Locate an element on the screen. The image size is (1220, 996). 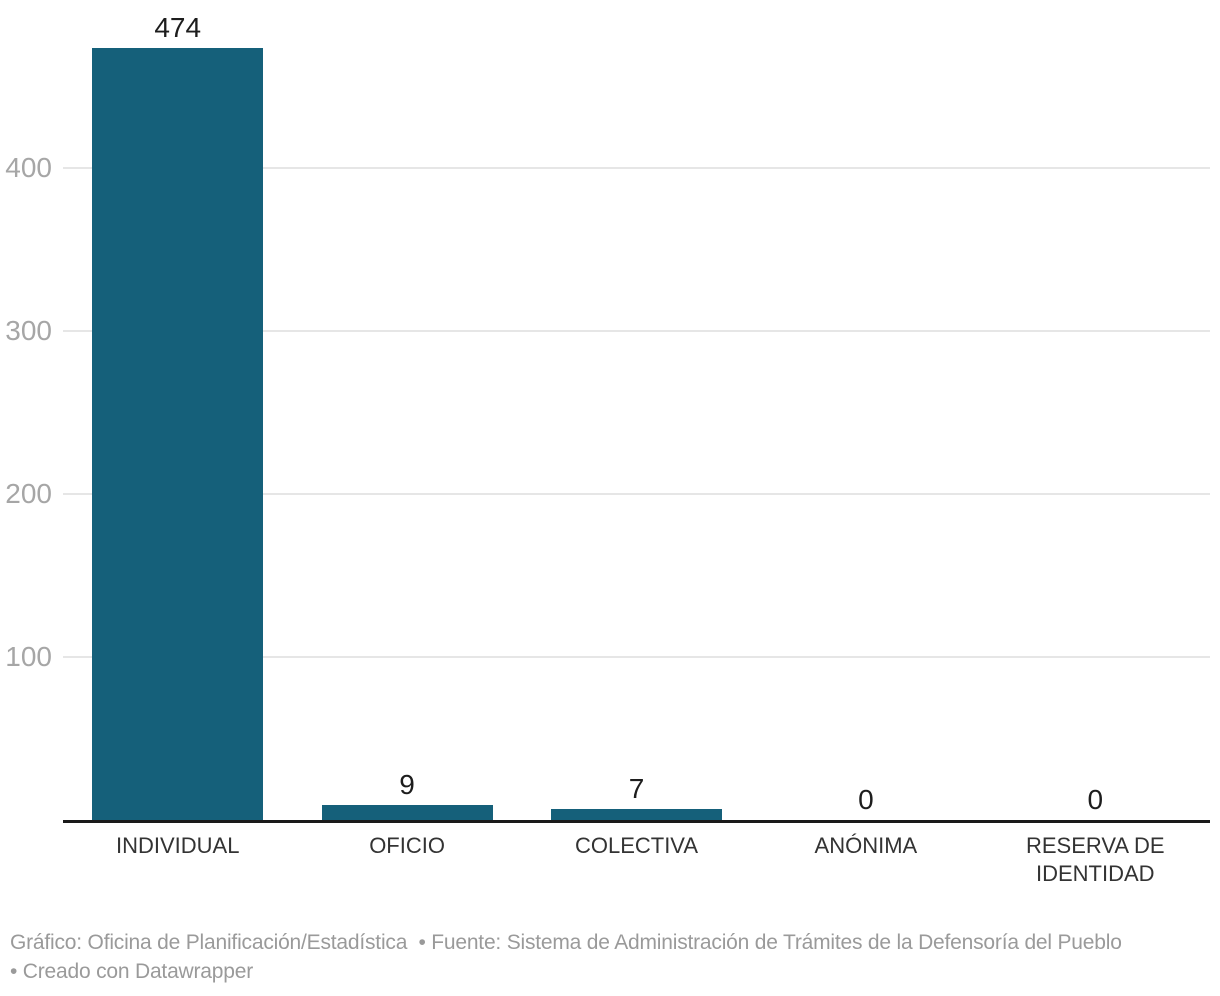
bar-value-label: 7 is located at coordinates (636, 788).